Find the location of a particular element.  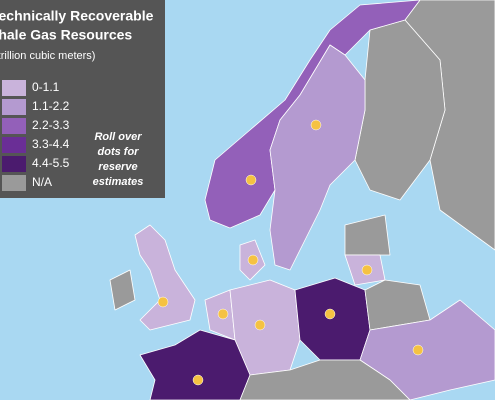

legend-label: 3.3-4.4 is located at coordinates (51, 144).